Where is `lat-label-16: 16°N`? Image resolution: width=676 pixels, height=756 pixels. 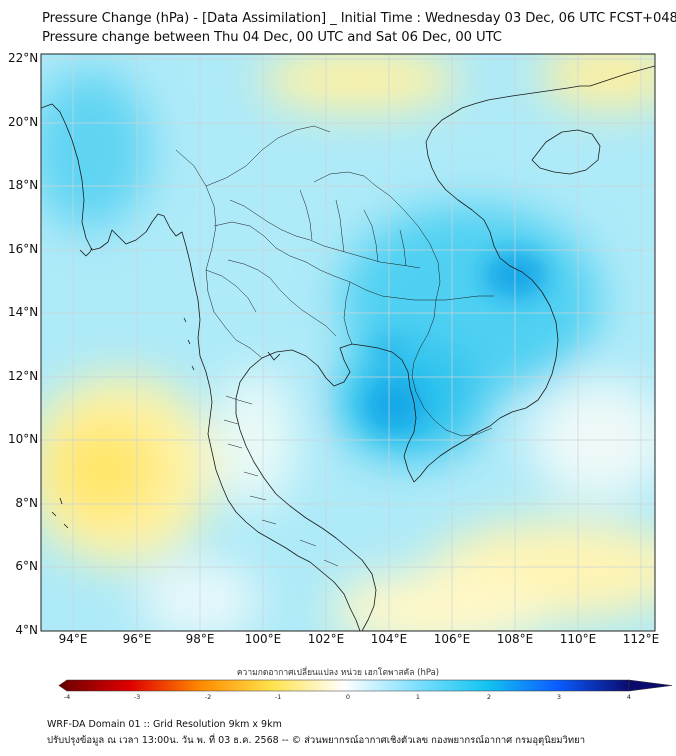 lat-label-16: 16°N is located at coordinates (23, 249).